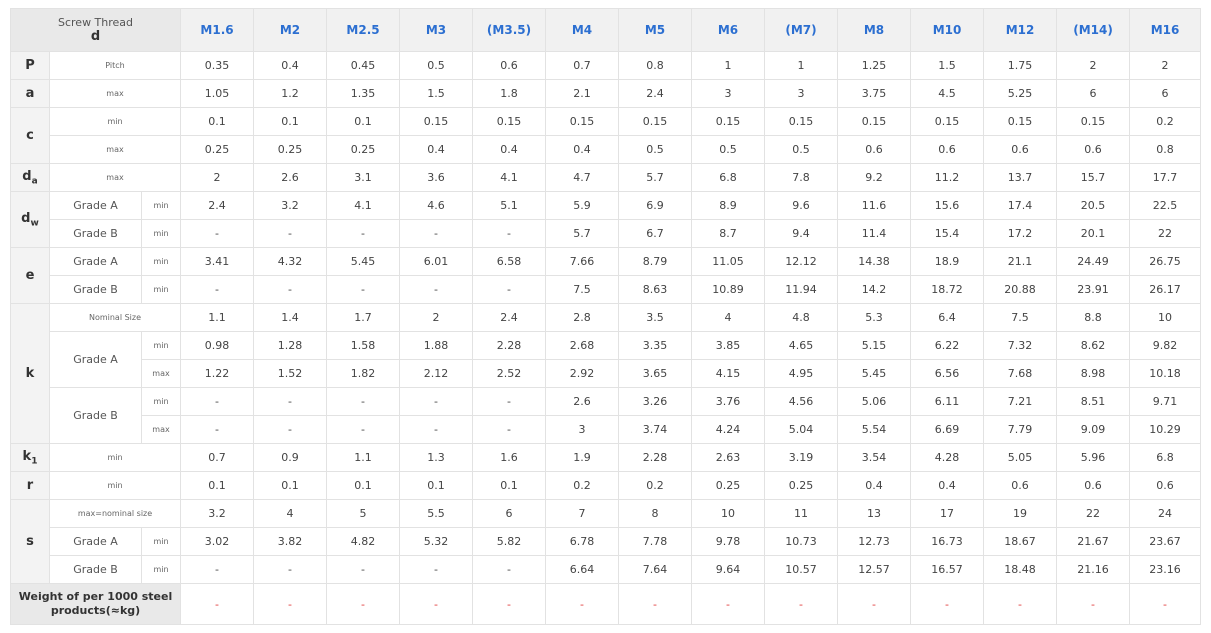  I want to click on grade-label: Grade A, so click(95, 205).